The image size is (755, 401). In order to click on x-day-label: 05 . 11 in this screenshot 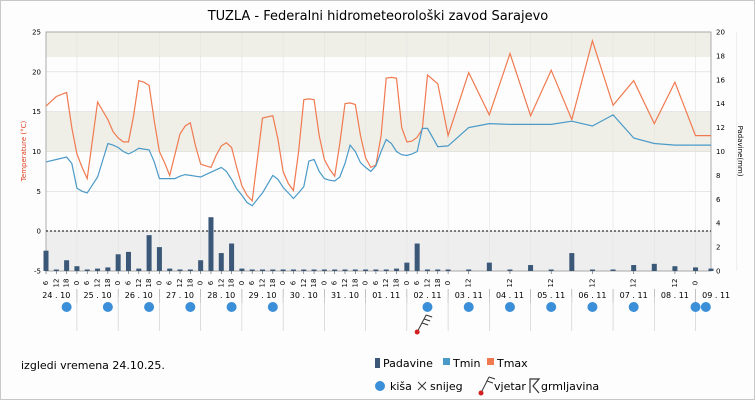, I will do `click(551, 295)`.